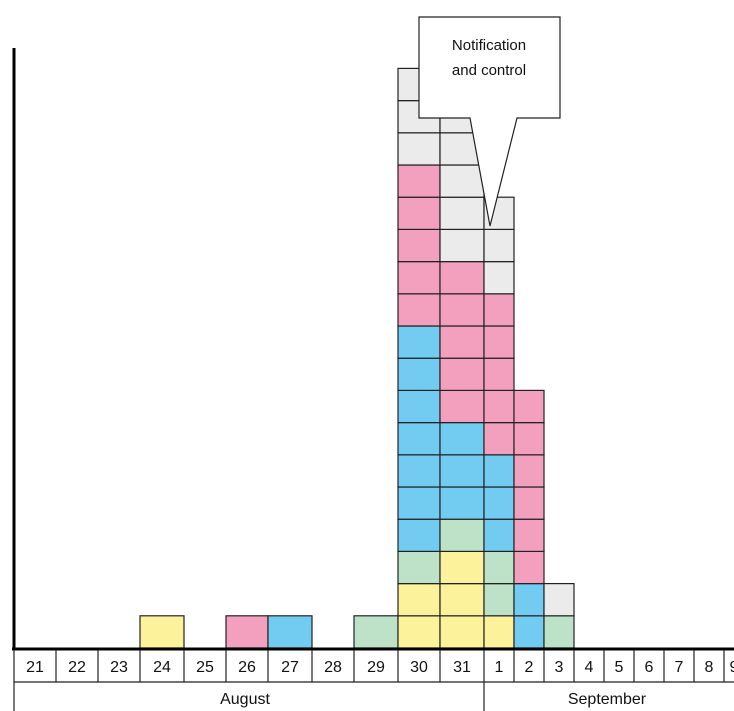 The height and width of the screenshot is (711, 734). Describe the element at coordinates (529, 667) in the screenshot. I see `day-label-2: 2` at that location.